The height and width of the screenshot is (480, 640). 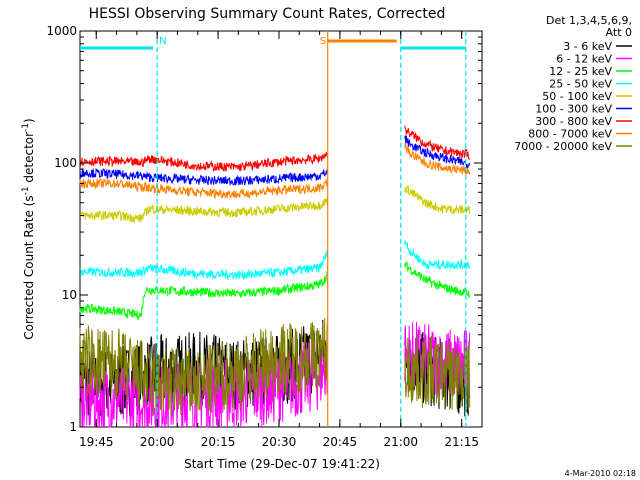 What do you see at coordinates (162, 41) in the screenshot?
I see `flag-label: N` at bounding box center [162, 41].